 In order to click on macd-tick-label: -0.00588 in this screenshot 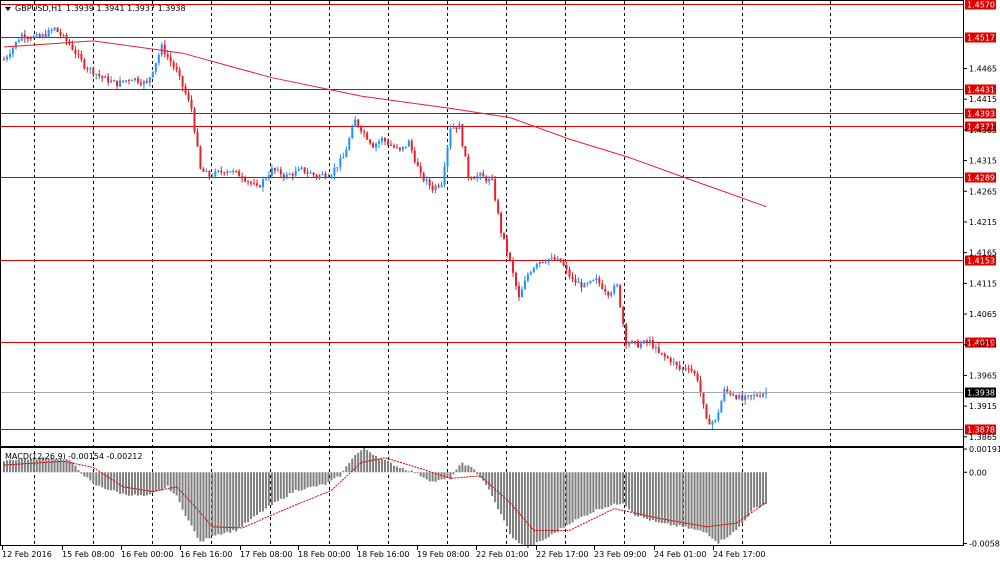, I will do `click(984, 544)`.